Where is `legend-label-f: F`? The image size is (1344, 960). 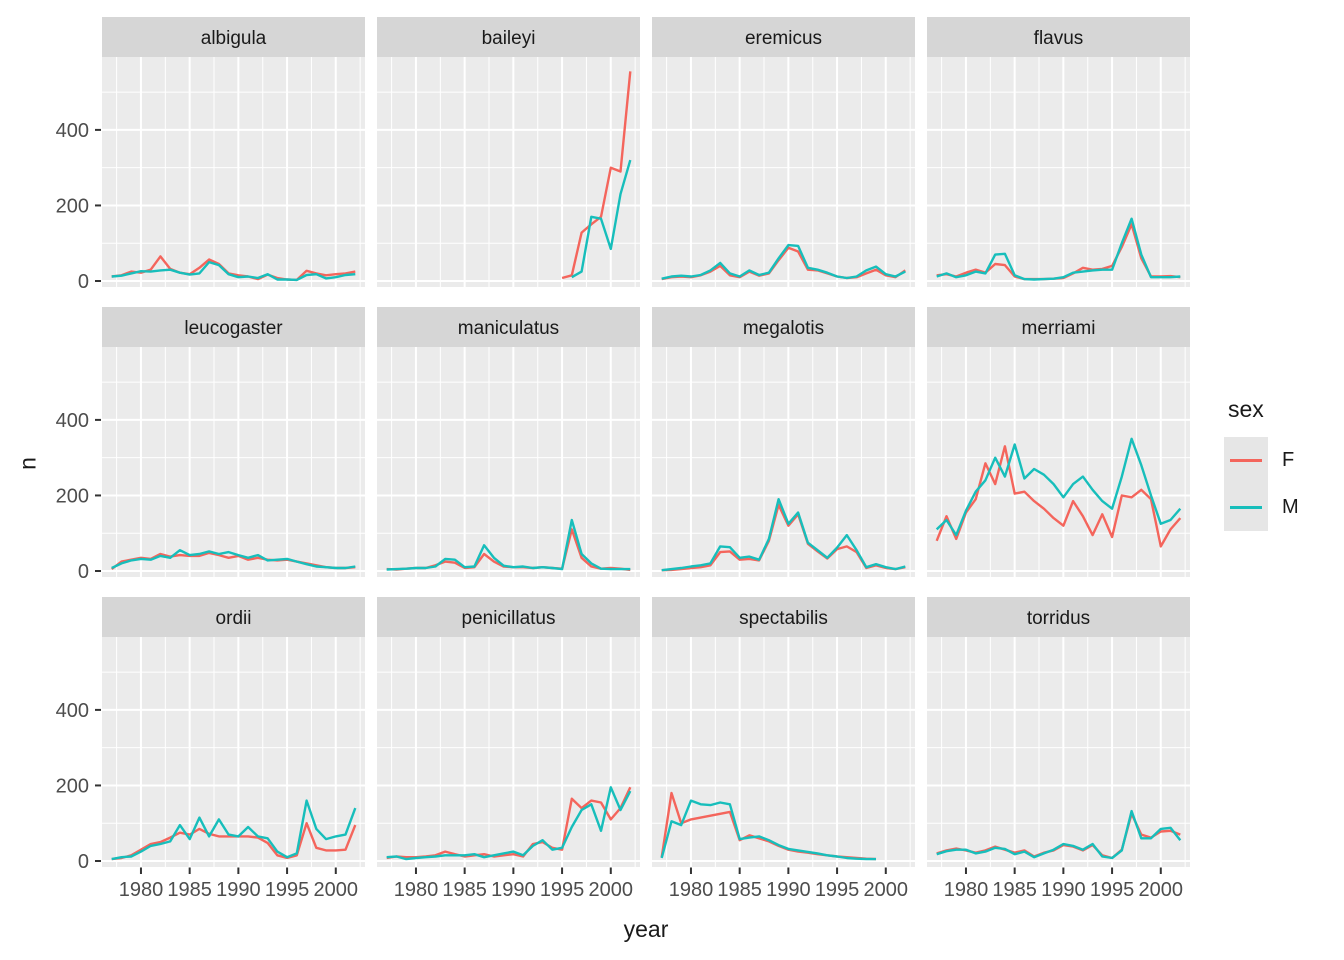 legend-label-f: F is located at coordinates (1288, 460).